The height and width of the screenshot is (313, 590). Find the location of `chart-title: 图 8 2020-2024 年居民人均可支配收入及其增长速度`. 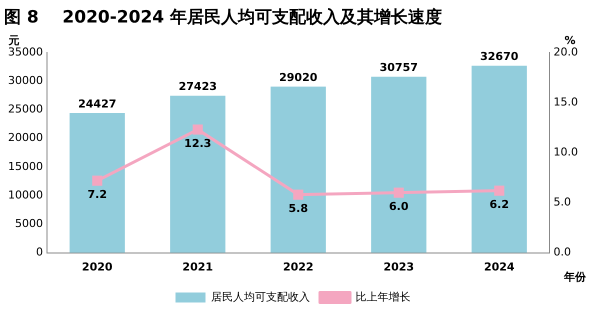

chart-title: 图 8 2020-2024 年居民人均可支配收入及其增长速度 is located at coordinates (223, 18).